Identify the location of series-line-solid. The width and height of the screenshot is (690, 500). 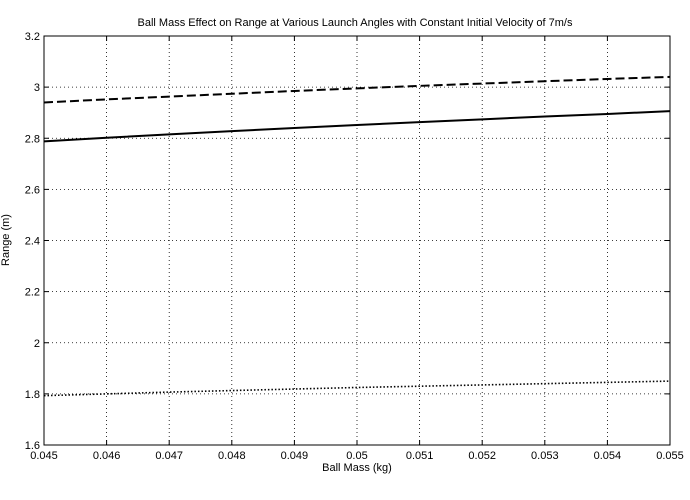
(357, 126).